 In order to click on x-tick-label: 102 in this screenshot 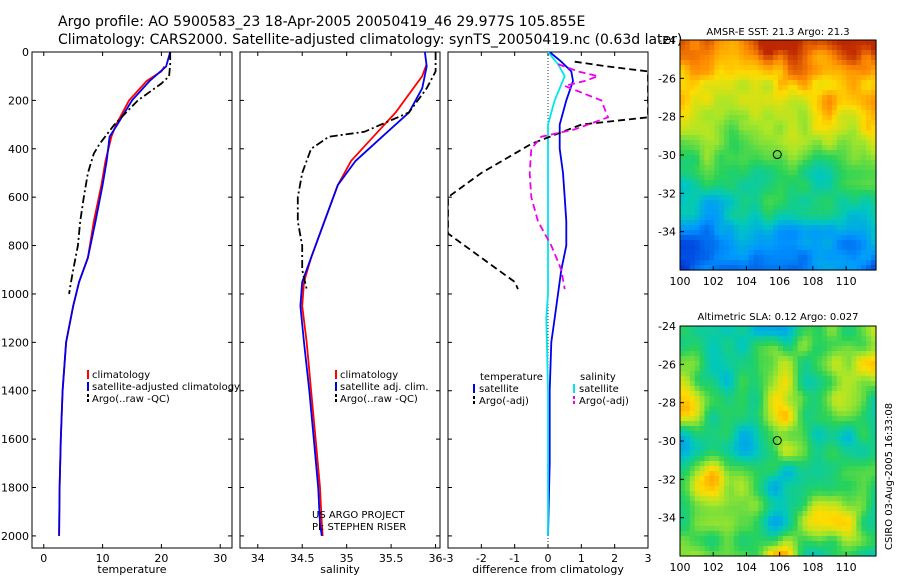, I will do `click(713, 281)`.